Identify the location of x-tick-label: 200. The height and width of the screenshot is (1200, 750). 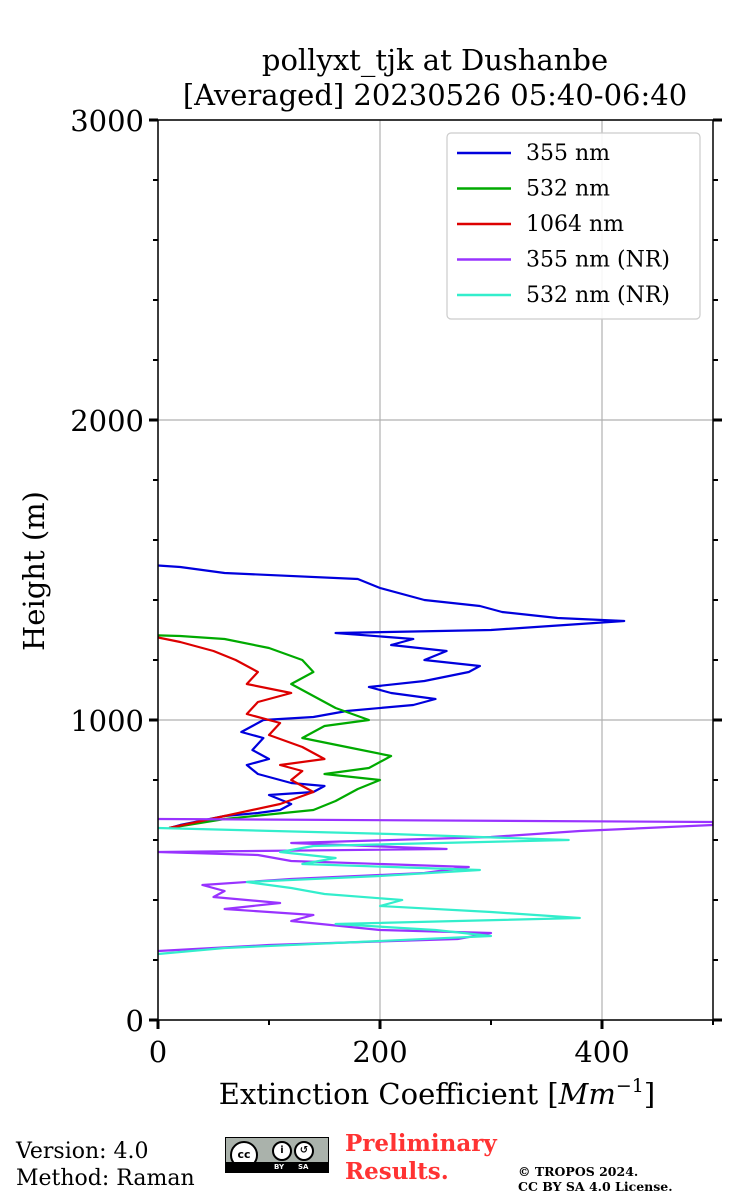
(379, 1052).